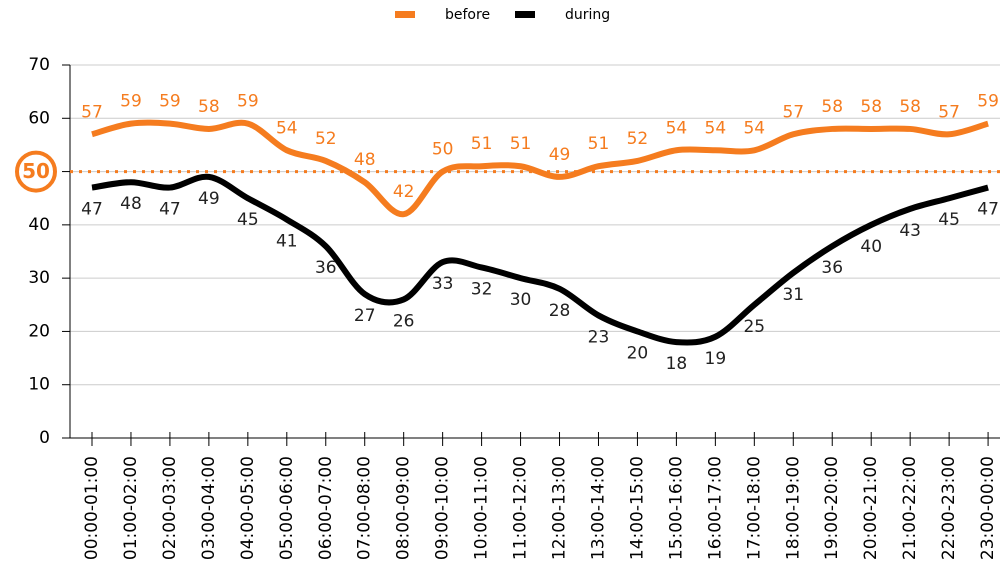 Image resolution: width=1003 pixels, height=578 pixels. I want to click on x-tick-label: 21:00-22:00, so click(910, 508).